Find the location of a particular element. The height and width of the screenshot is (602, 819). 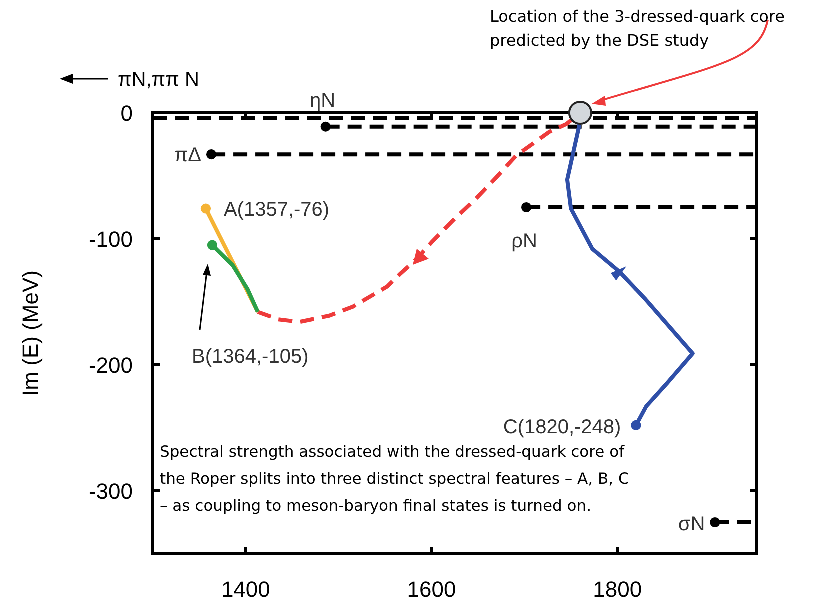

series-label: πΔ is located at coordinates (188, 155).